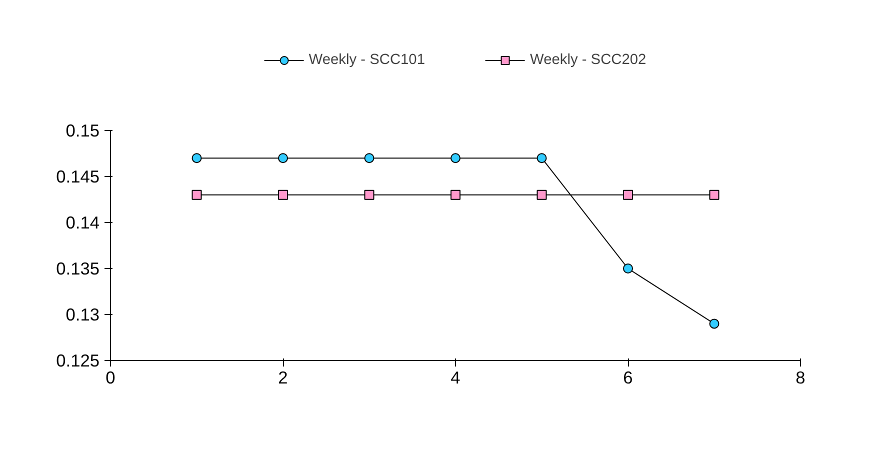 The image size is (885, 468). Describe the element at coordinates (83, 314) in the screenshot. I see `y-tick-label: 0.13` at that location.